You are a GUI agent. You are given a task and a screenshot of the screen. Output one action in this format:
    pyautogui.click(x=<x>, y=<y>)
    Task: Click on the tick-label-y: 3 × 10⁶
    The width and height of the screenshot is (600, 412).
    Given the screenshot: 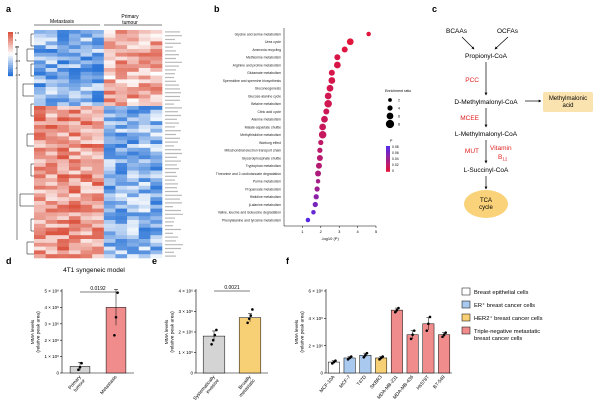 What is the action you would take?
    pyautogui.click(x=52, y=323)
    